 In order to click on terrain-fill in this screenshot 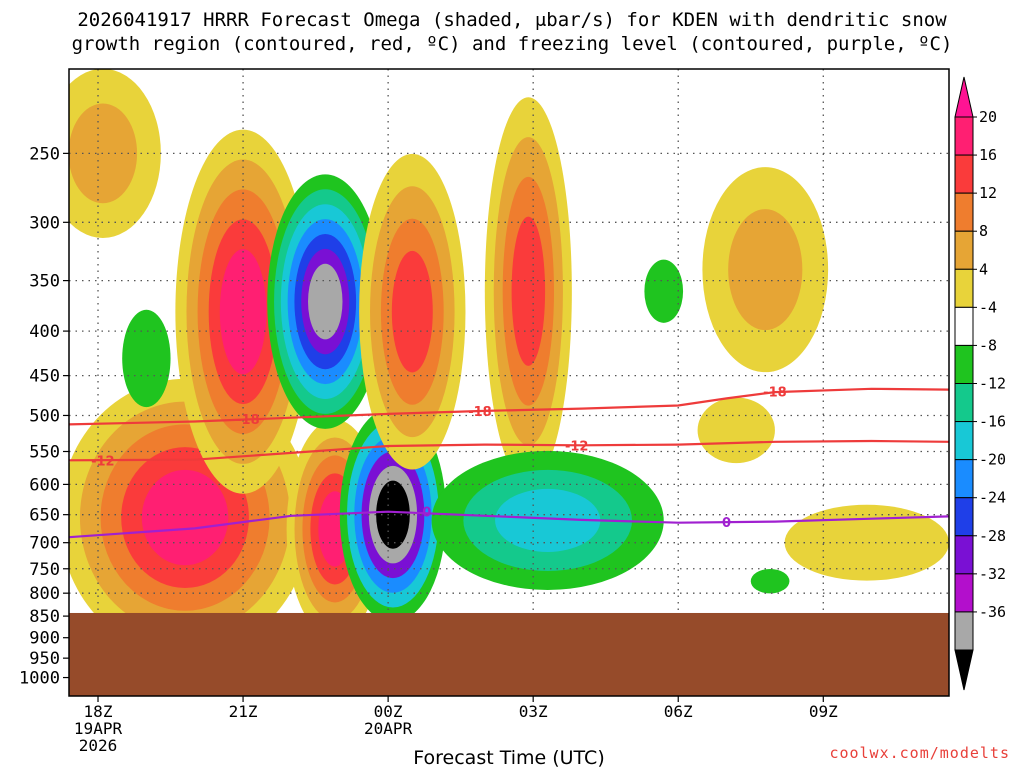, I will do `click(509, 654)`.